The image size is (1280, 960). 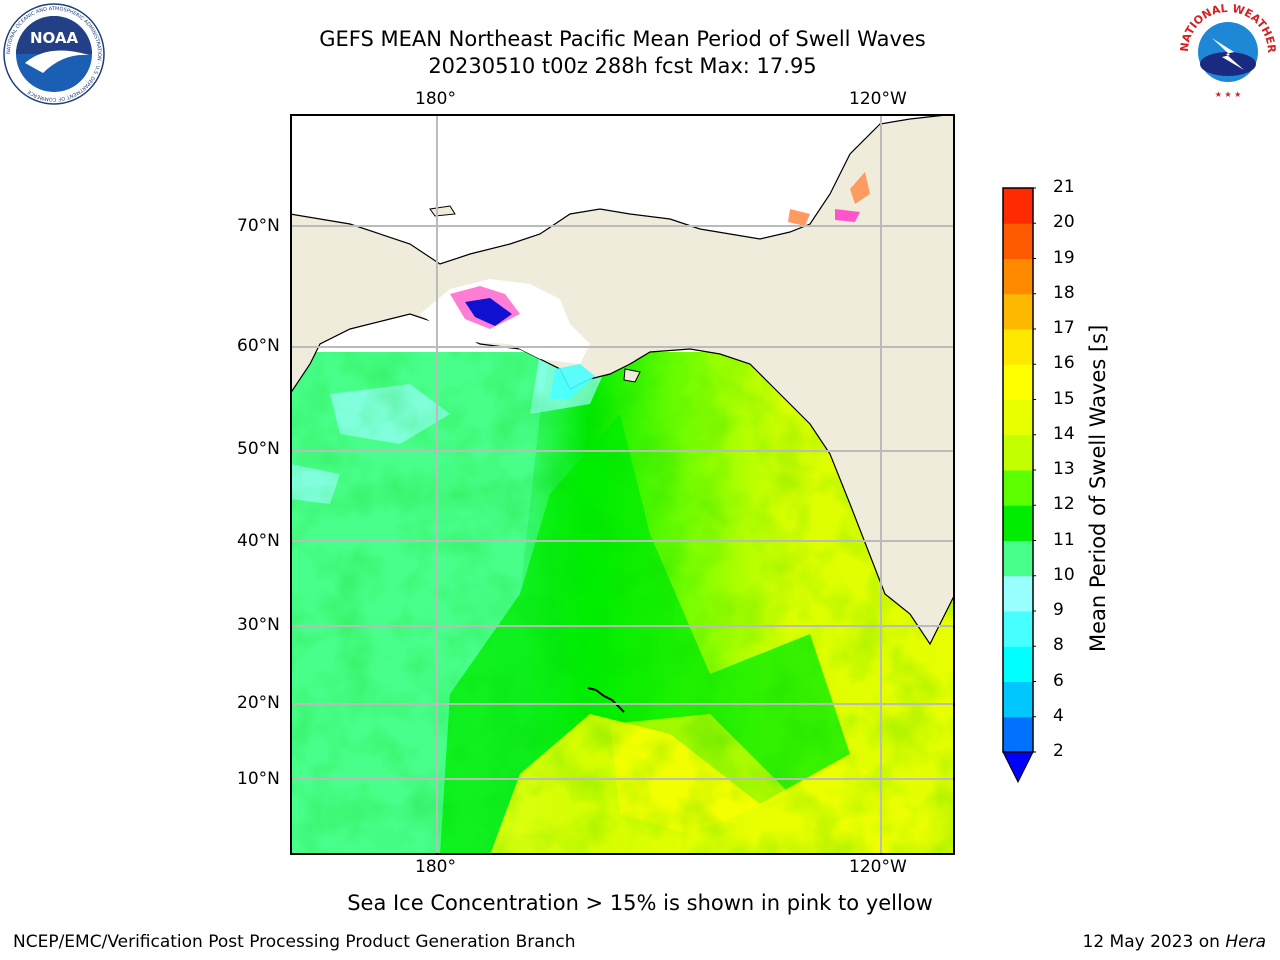 What do you see at coordinates (1064, 363) in the screenshot?
I see `colorbar-tick-label: 16` at bounding box center [1064, 363].